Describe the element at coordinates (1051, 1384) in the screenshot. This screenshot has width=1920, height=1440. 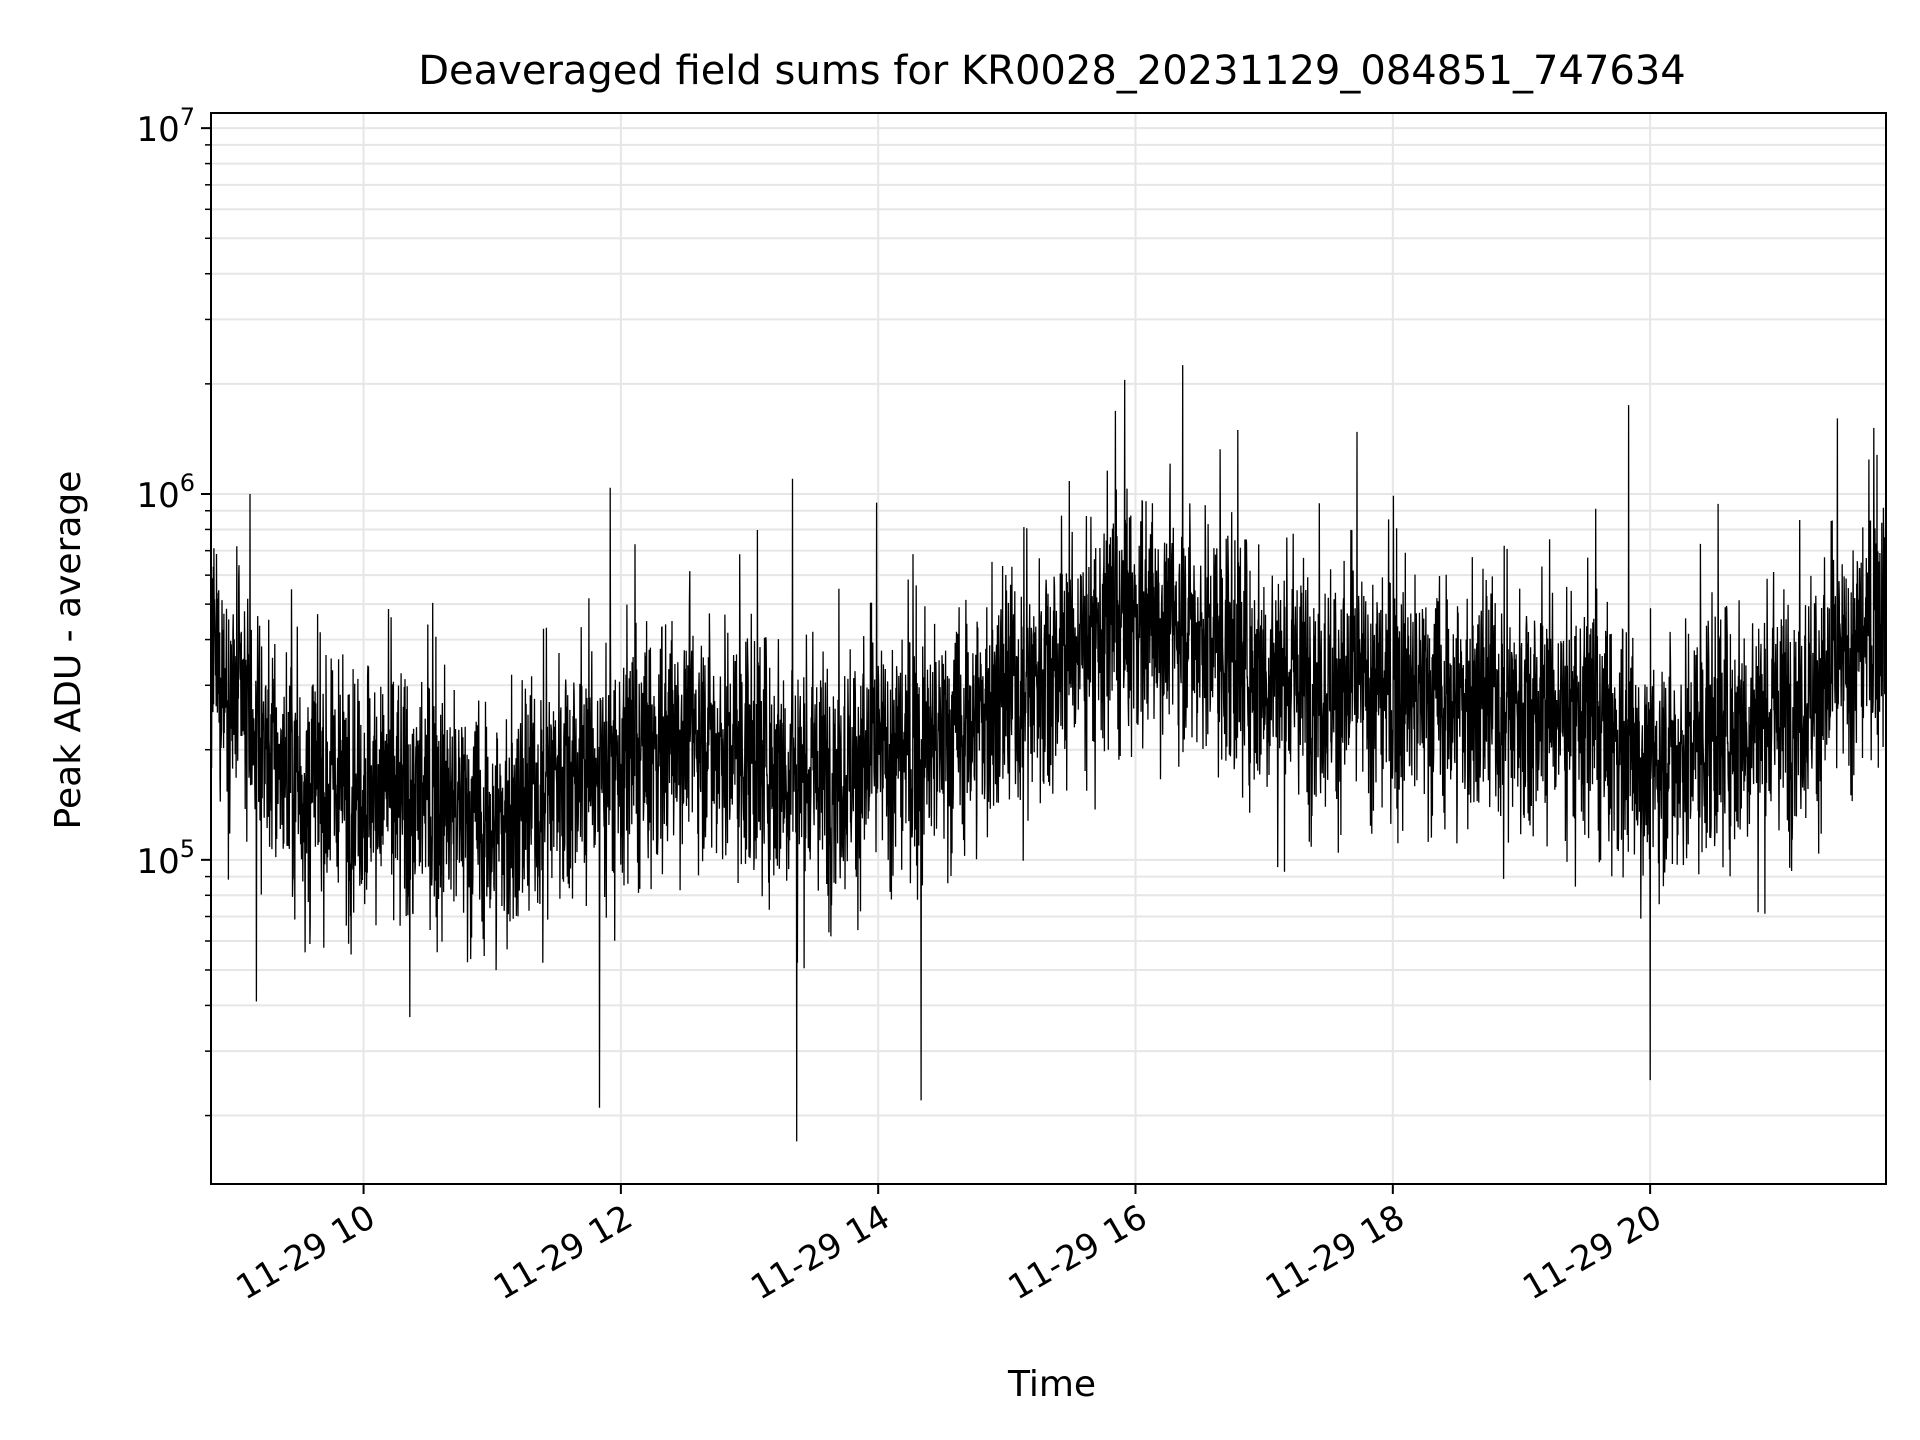
I see `x-axis-label: Time` at that location.